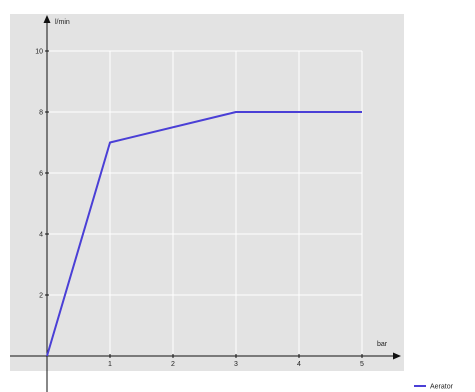 This screenshot has height=392, width=475. What do you see at coordinates (173, 364) in the screenshot?
I see `x-tick-label: 2` at bounding box center [173, 364].